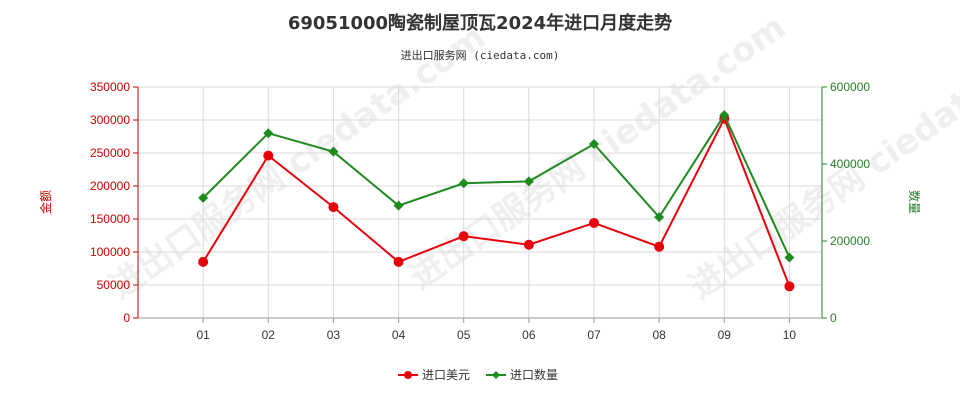 This screenshot has height=400, width=960. What do you see at coordinates (45, 202) in the screenshot?
I see `y-left-axis-label: 金额` at bounding box center [45, 202].